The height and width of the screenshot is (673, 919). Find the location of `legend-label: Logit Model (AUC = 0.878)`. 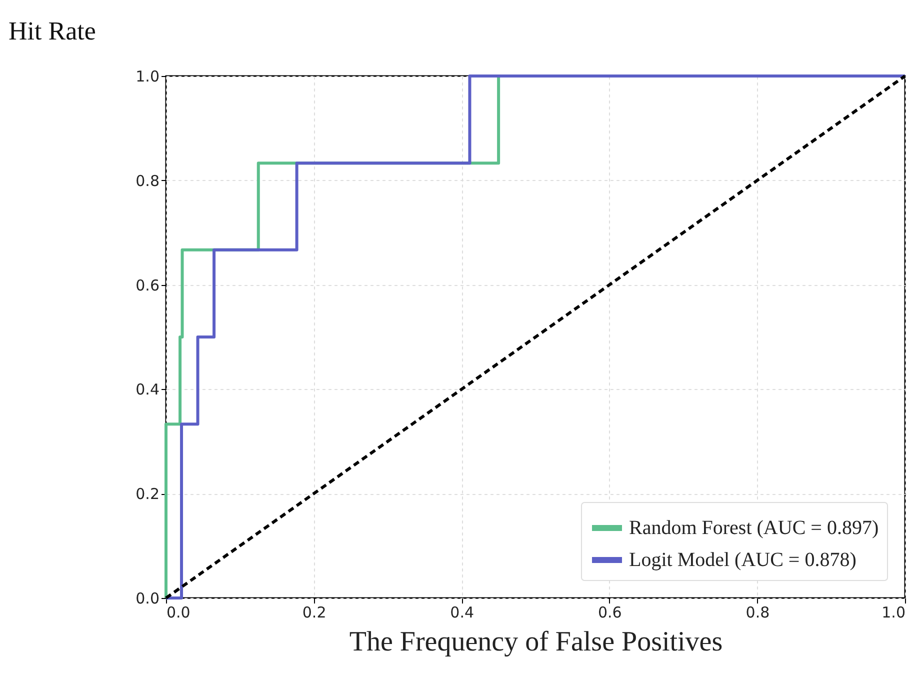

legend-label: Logit Model (AUC = 0.878) is located at coordinates (742, 560).